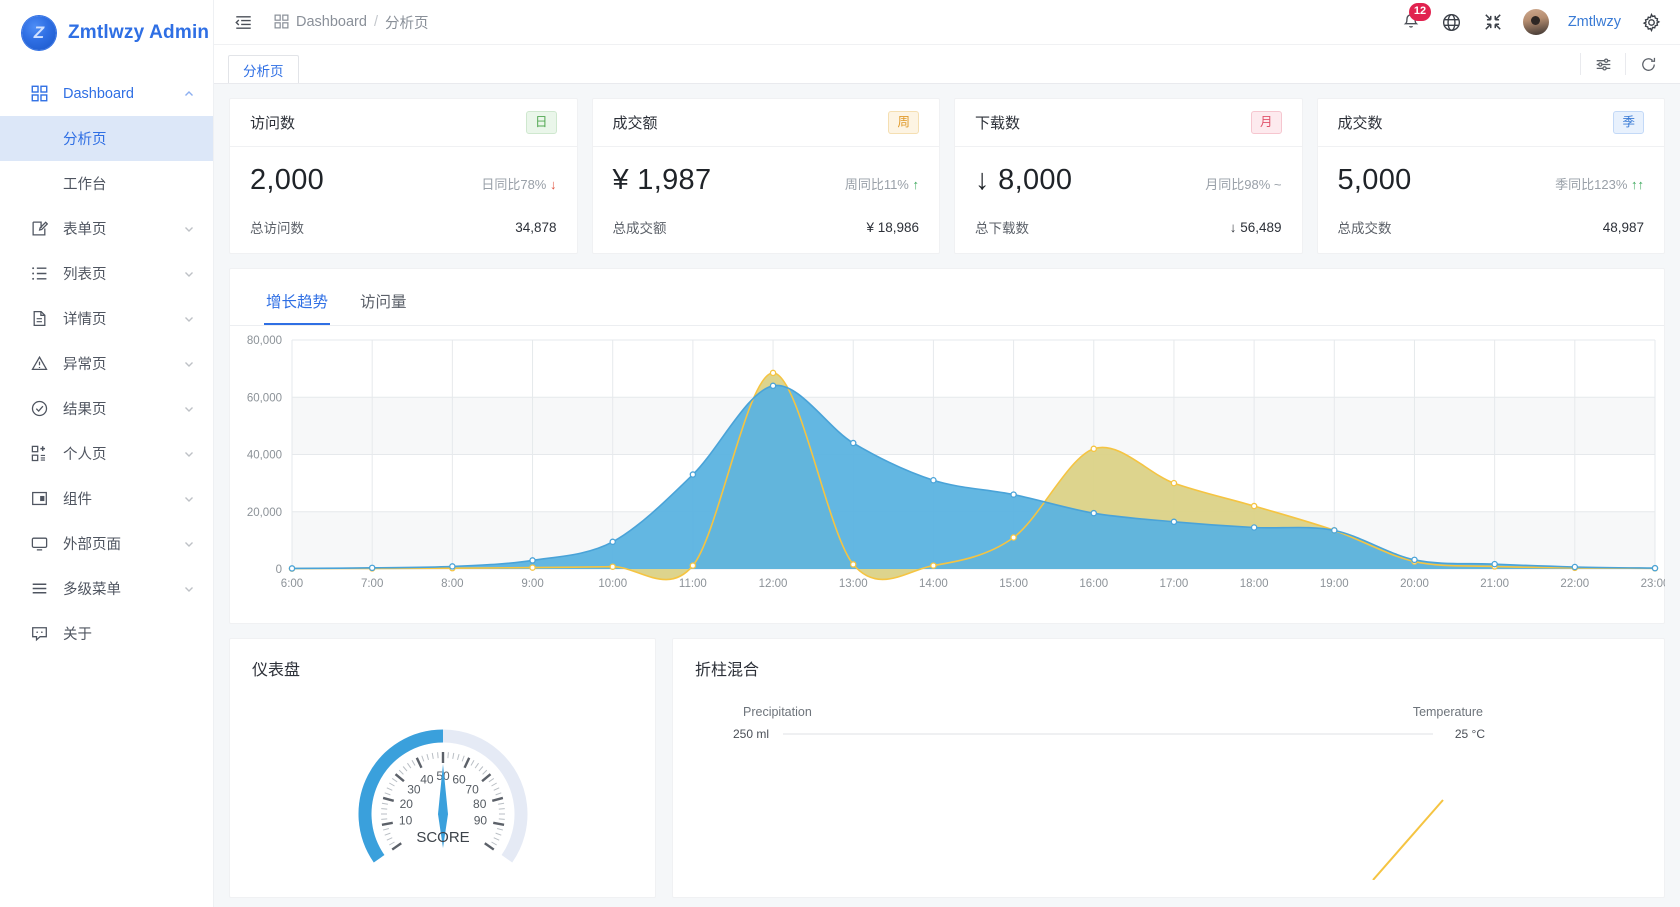 Image resolution: width=1680 pixels, height=907 pixels. I want to click on trend-down-icon: ↓, so click(553, 184).